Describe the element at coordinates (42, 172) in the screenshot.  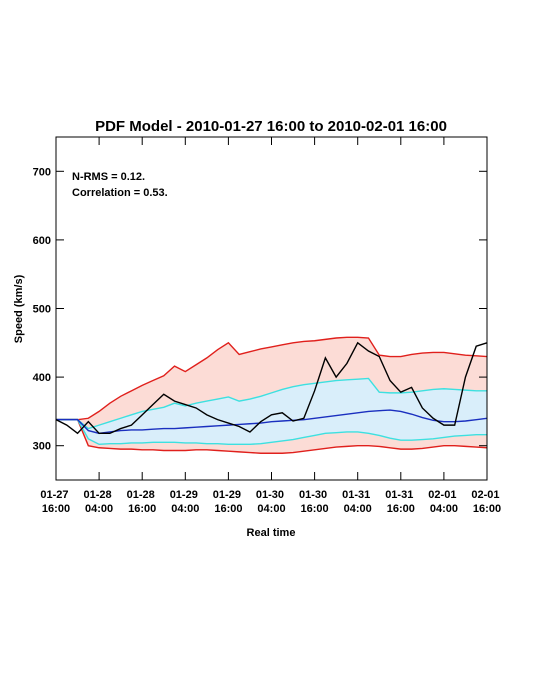
I see `y-tick-label: 700` at that location.